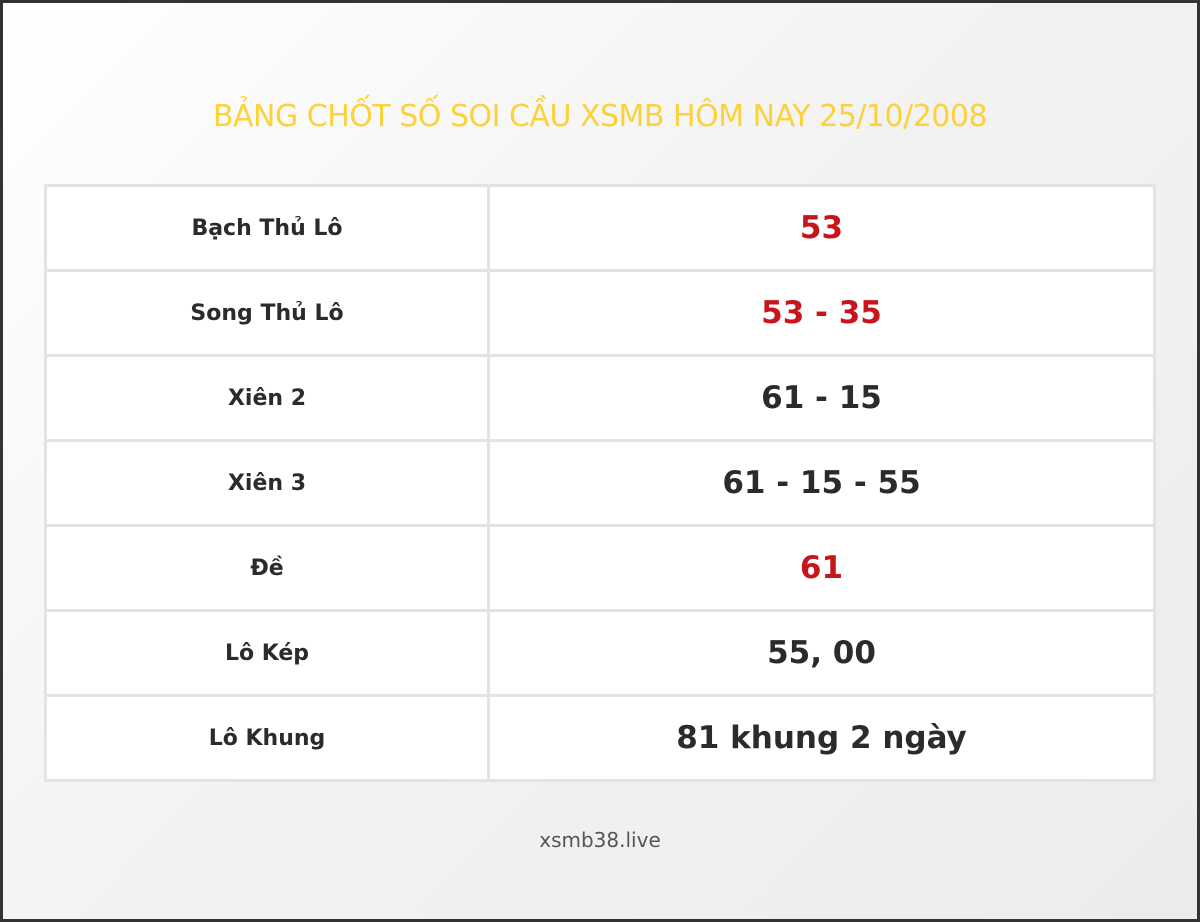 This screenshot has height=922, width=1200. What do you see at coordinates (821, 653) in the screenshot?
I see `row-value: 55, 00` at bounding box center [821, 653].